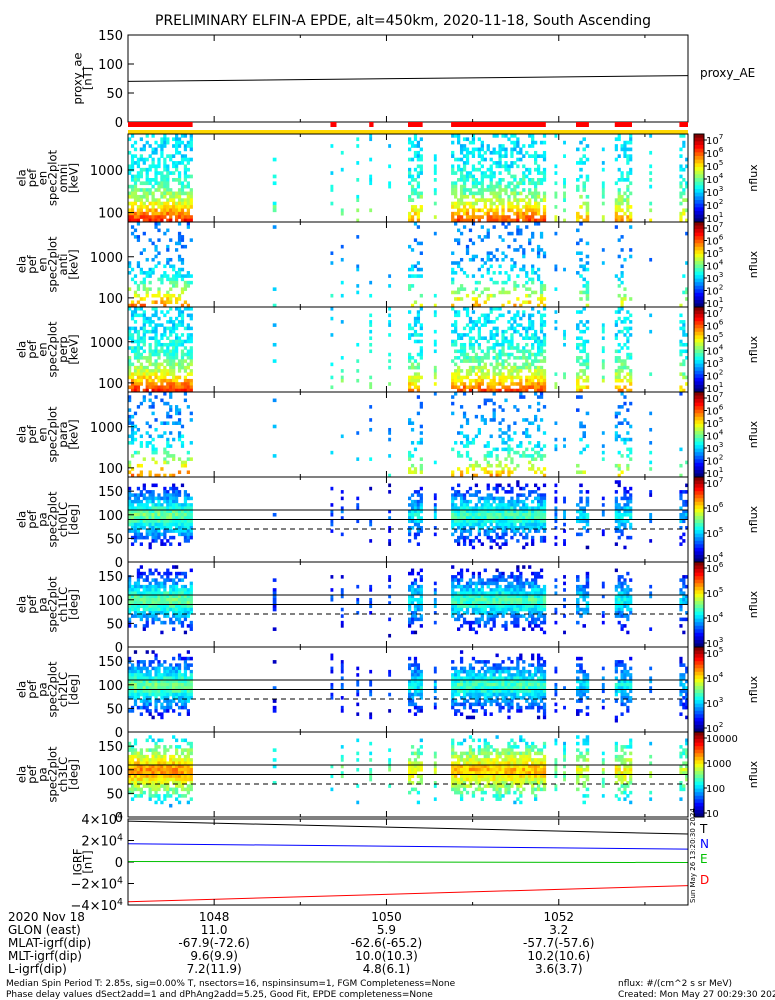 The width and height of the screenshot is (775, 1000). I want to click on y-tick-label: 1000, so click(106, 428).